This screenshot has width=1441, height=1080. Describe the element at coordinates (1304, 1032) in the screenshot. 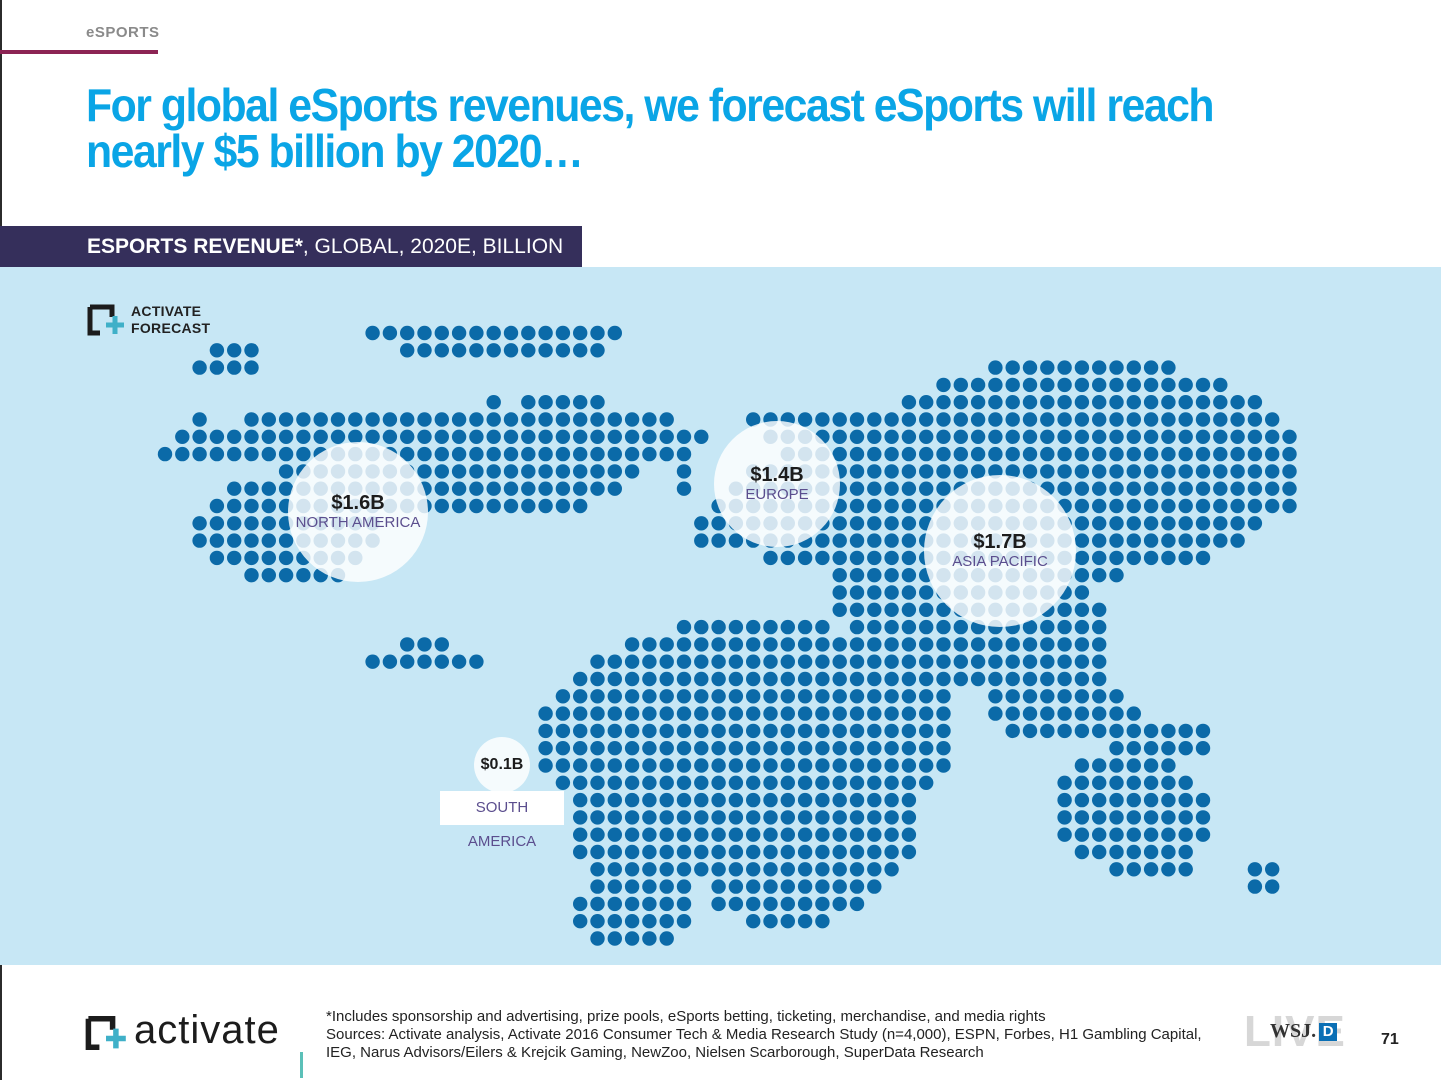

I see `wsjd-live-logo: LIVE WSJ. D` at that location.